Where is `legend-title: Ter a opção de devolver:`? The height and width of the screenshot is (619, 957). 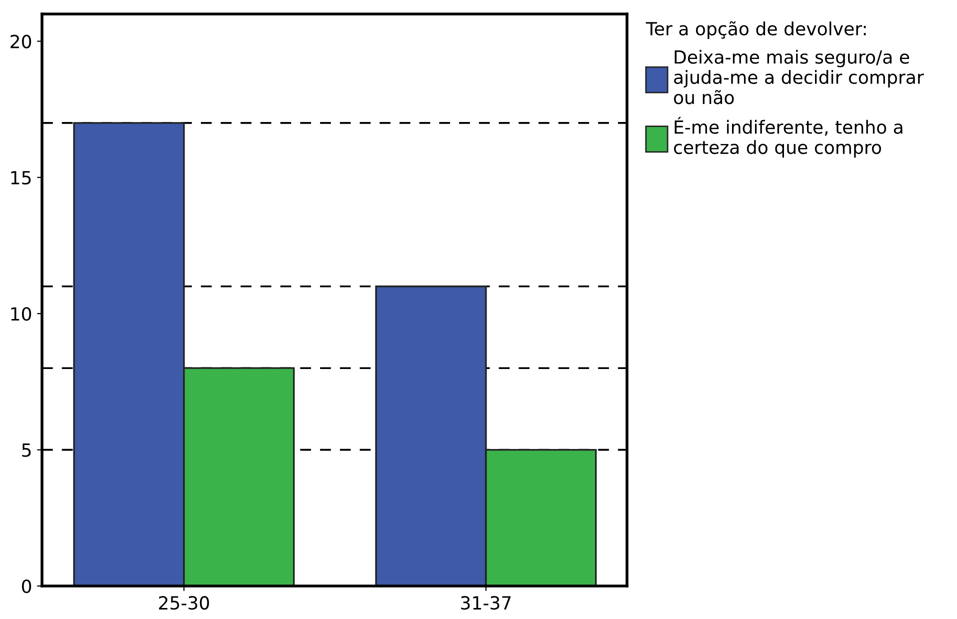 legend-title: Ter a opção de devolver: is located at coordinates (756, 30).